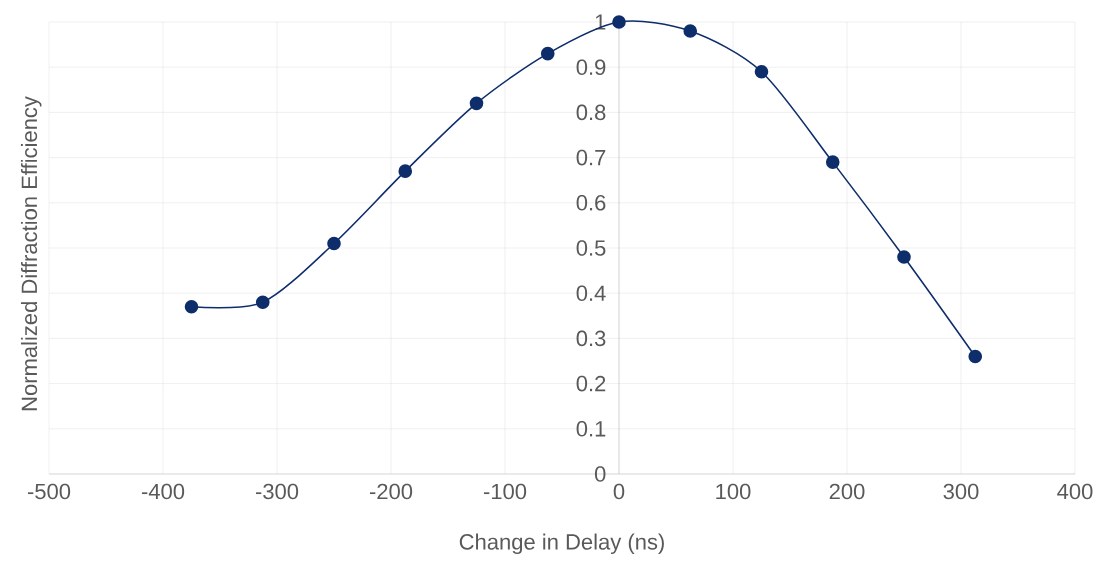 Image resolution: width=1104 pixels, height=582 pixels. Describe the element at coordinates (391, 491) in the screenshot. I see `x-tick-label: -200` at that location.